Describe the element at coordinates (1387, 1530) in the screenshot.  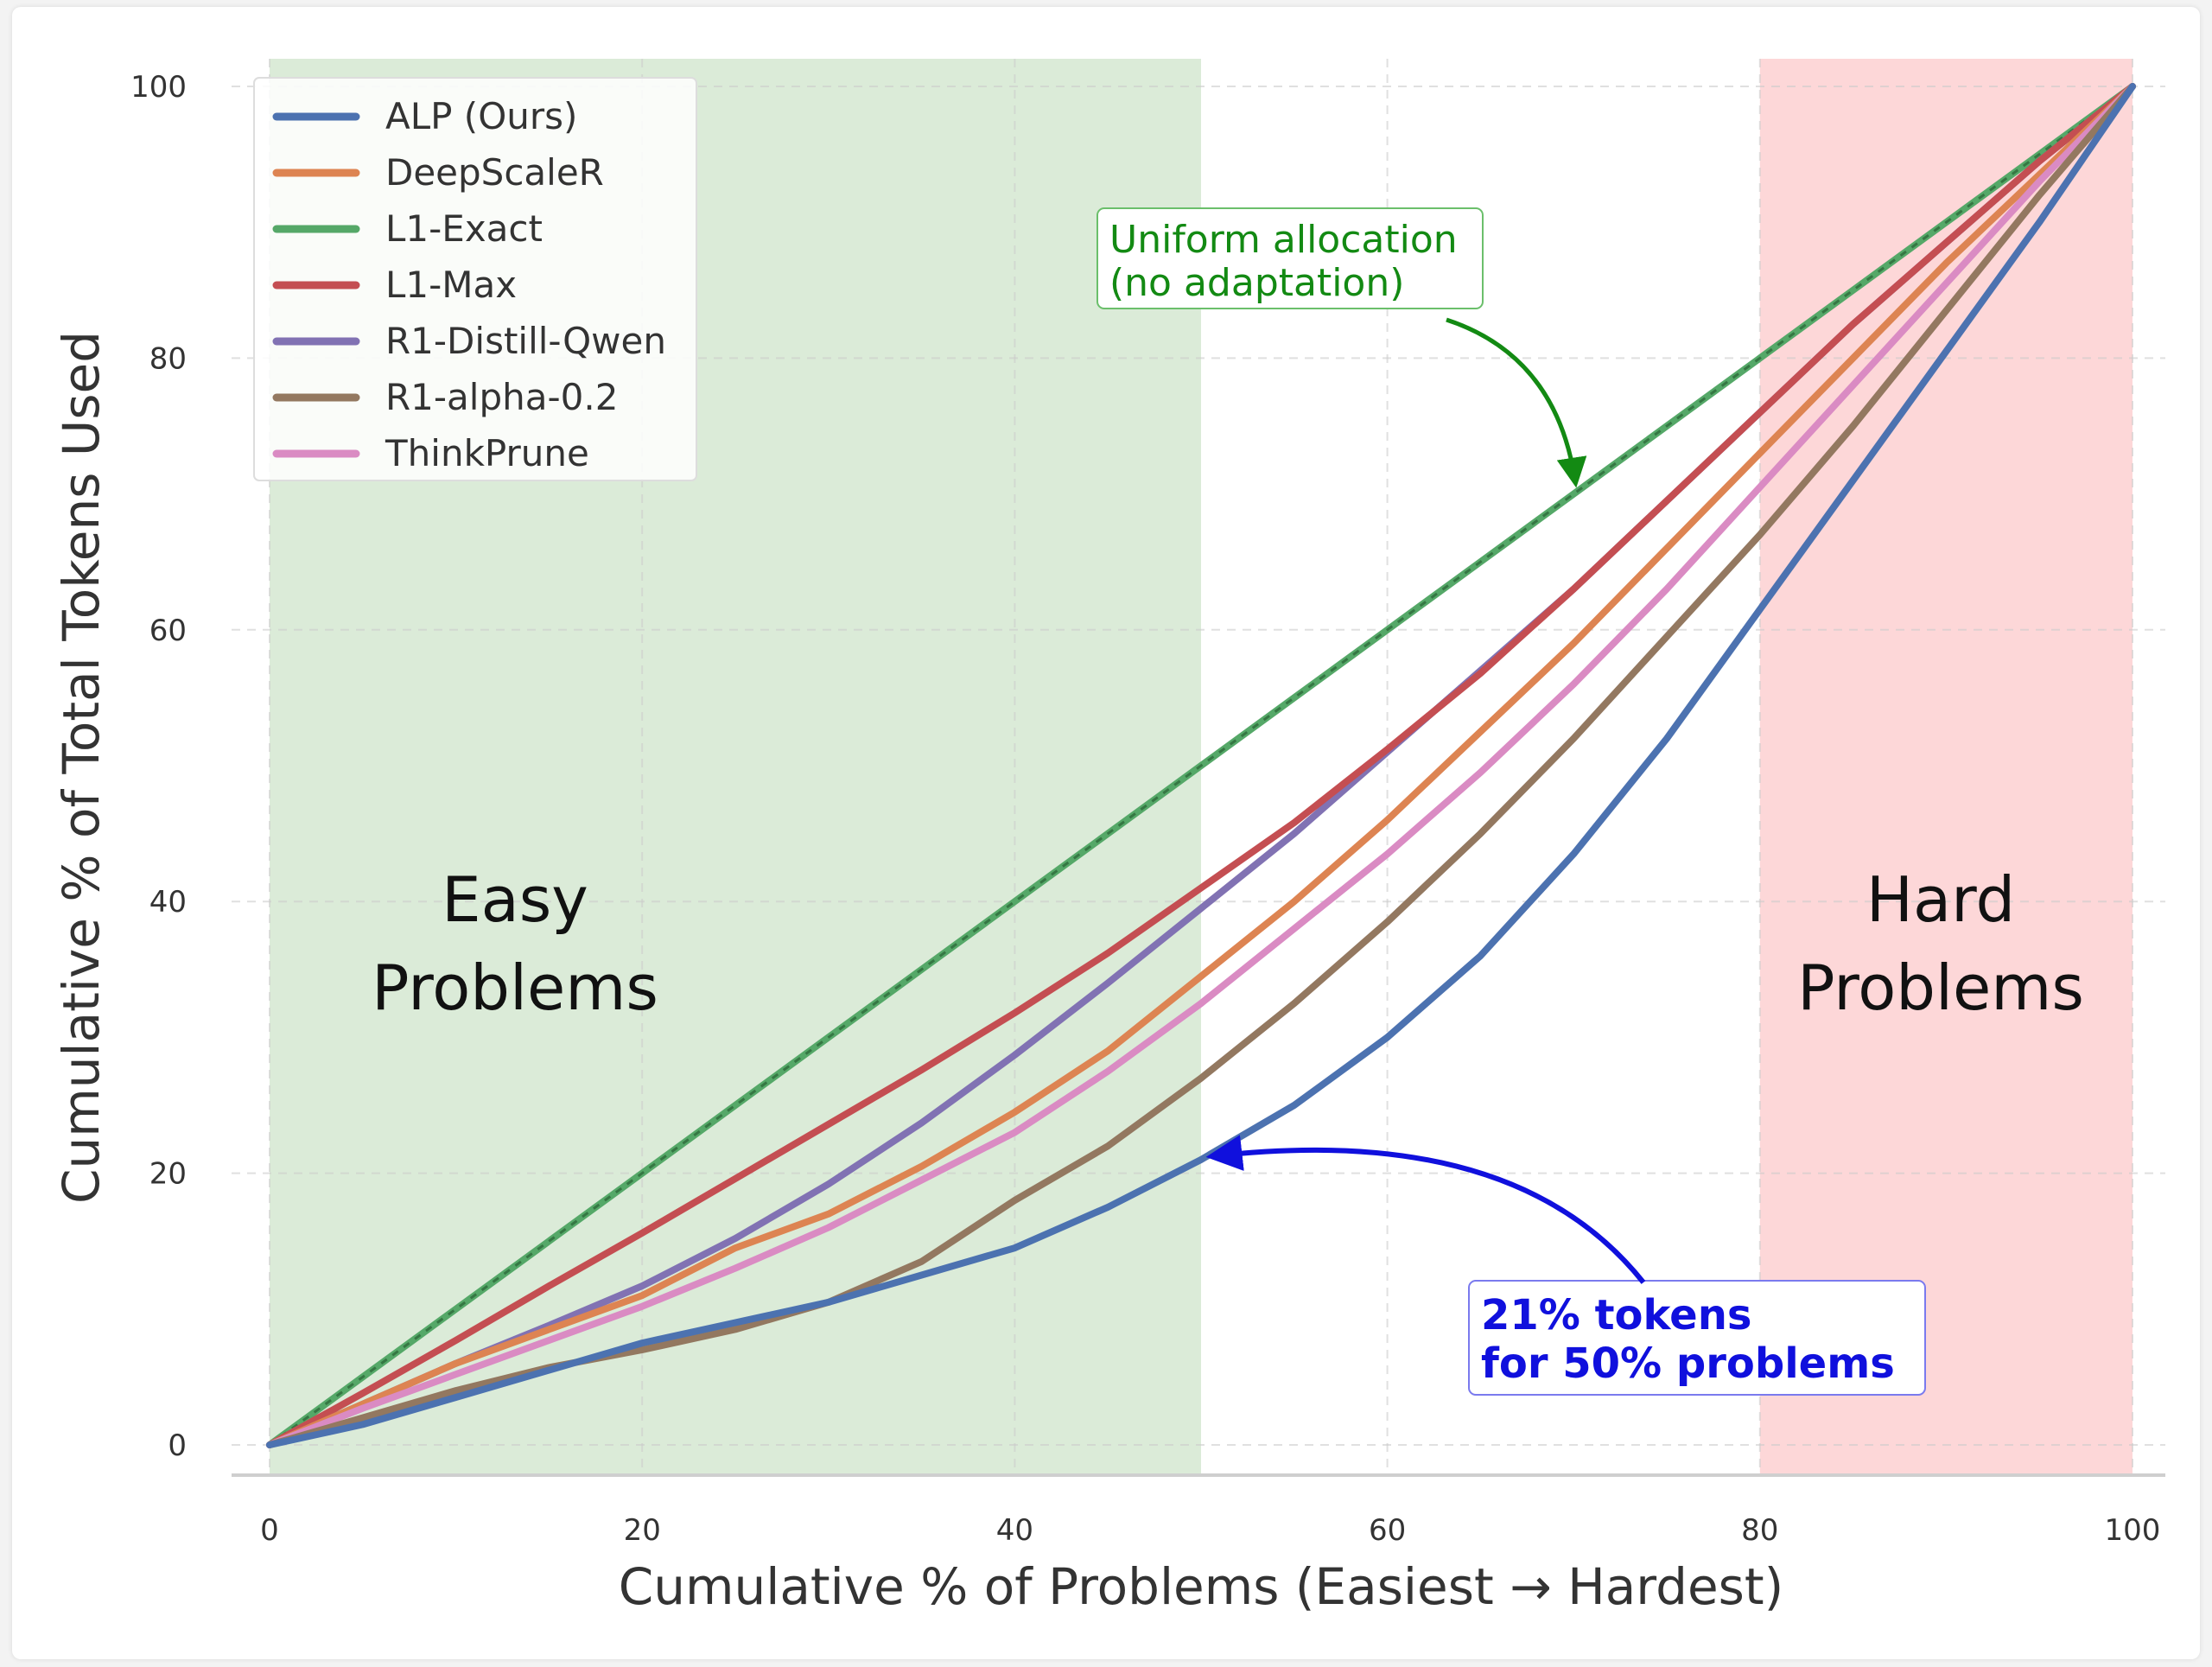
I see `x-tick-label: 60` at that location.